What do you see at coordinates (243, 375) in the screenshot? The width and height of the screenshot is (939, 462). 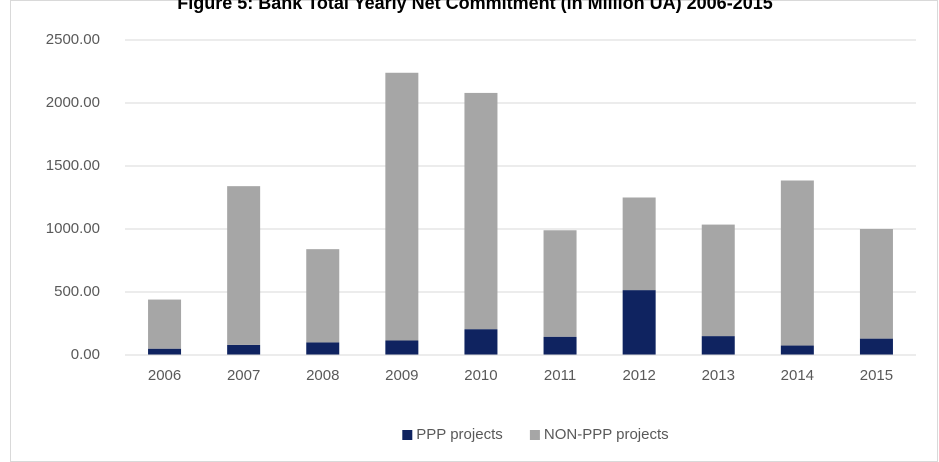 I see `x-tick-label: 2007` at bounding box center [243, 375].